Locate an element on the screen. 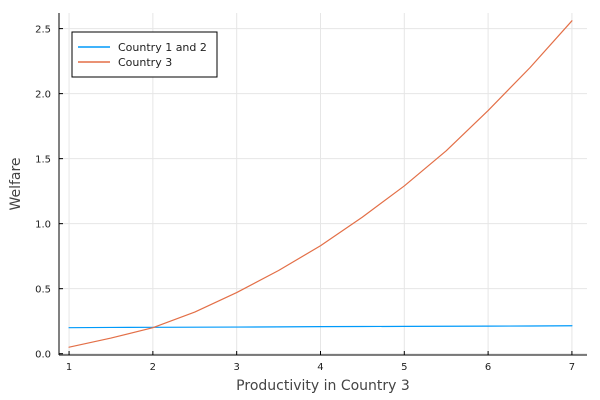 This screenshot has height=400, width=600. x-axis-label: Productivity in Country 3 is located at coordinates (323, 386).